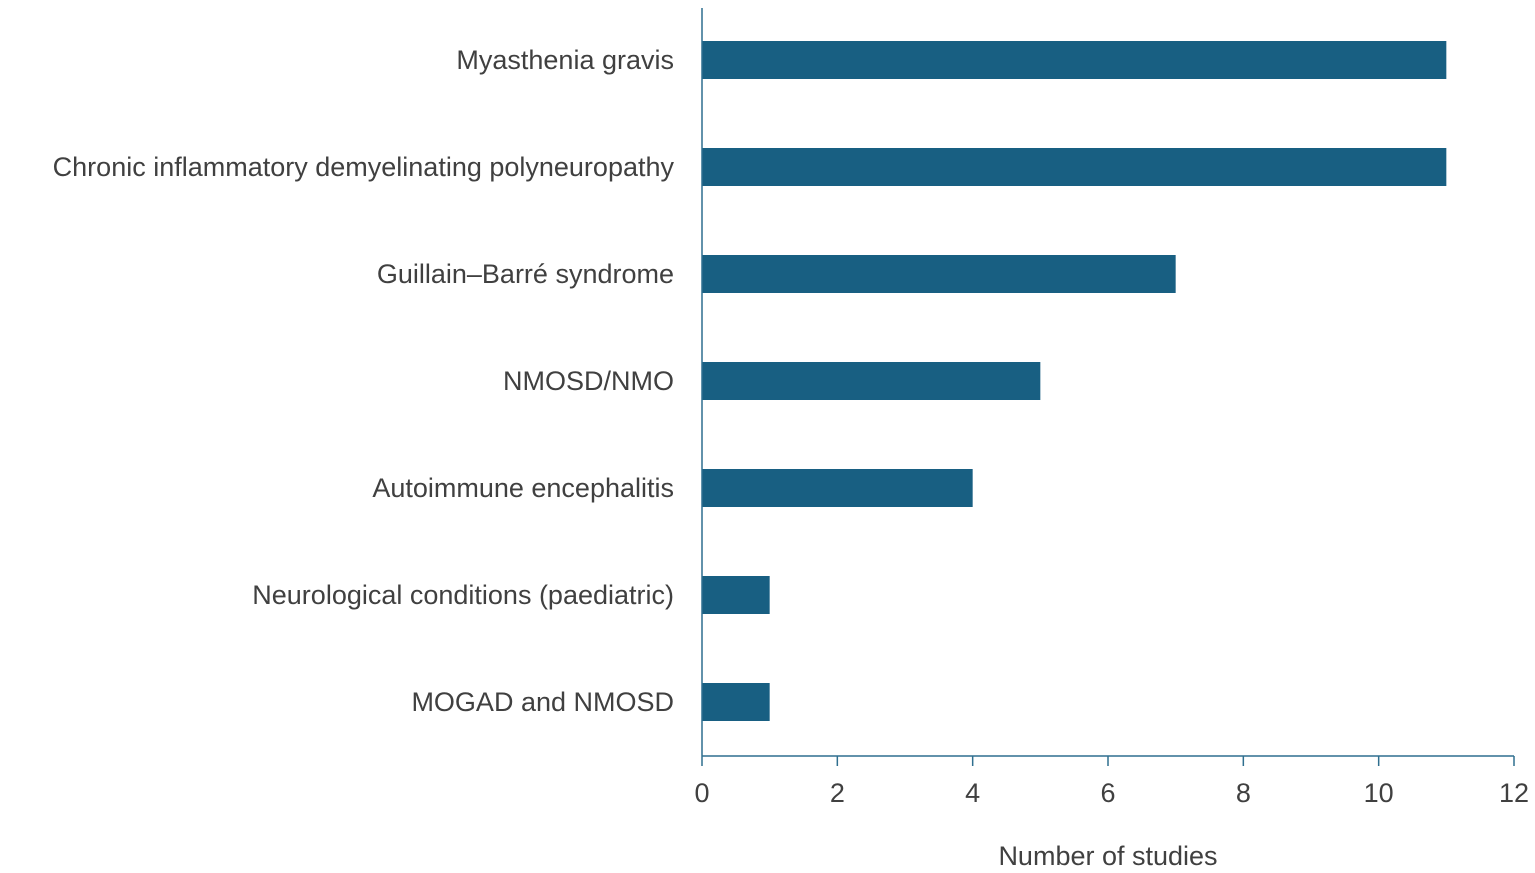  What do you see at coordinates (837, 793) in the screenshot?
I see `x-tick-label: 2` at bounding box center [837, 793].